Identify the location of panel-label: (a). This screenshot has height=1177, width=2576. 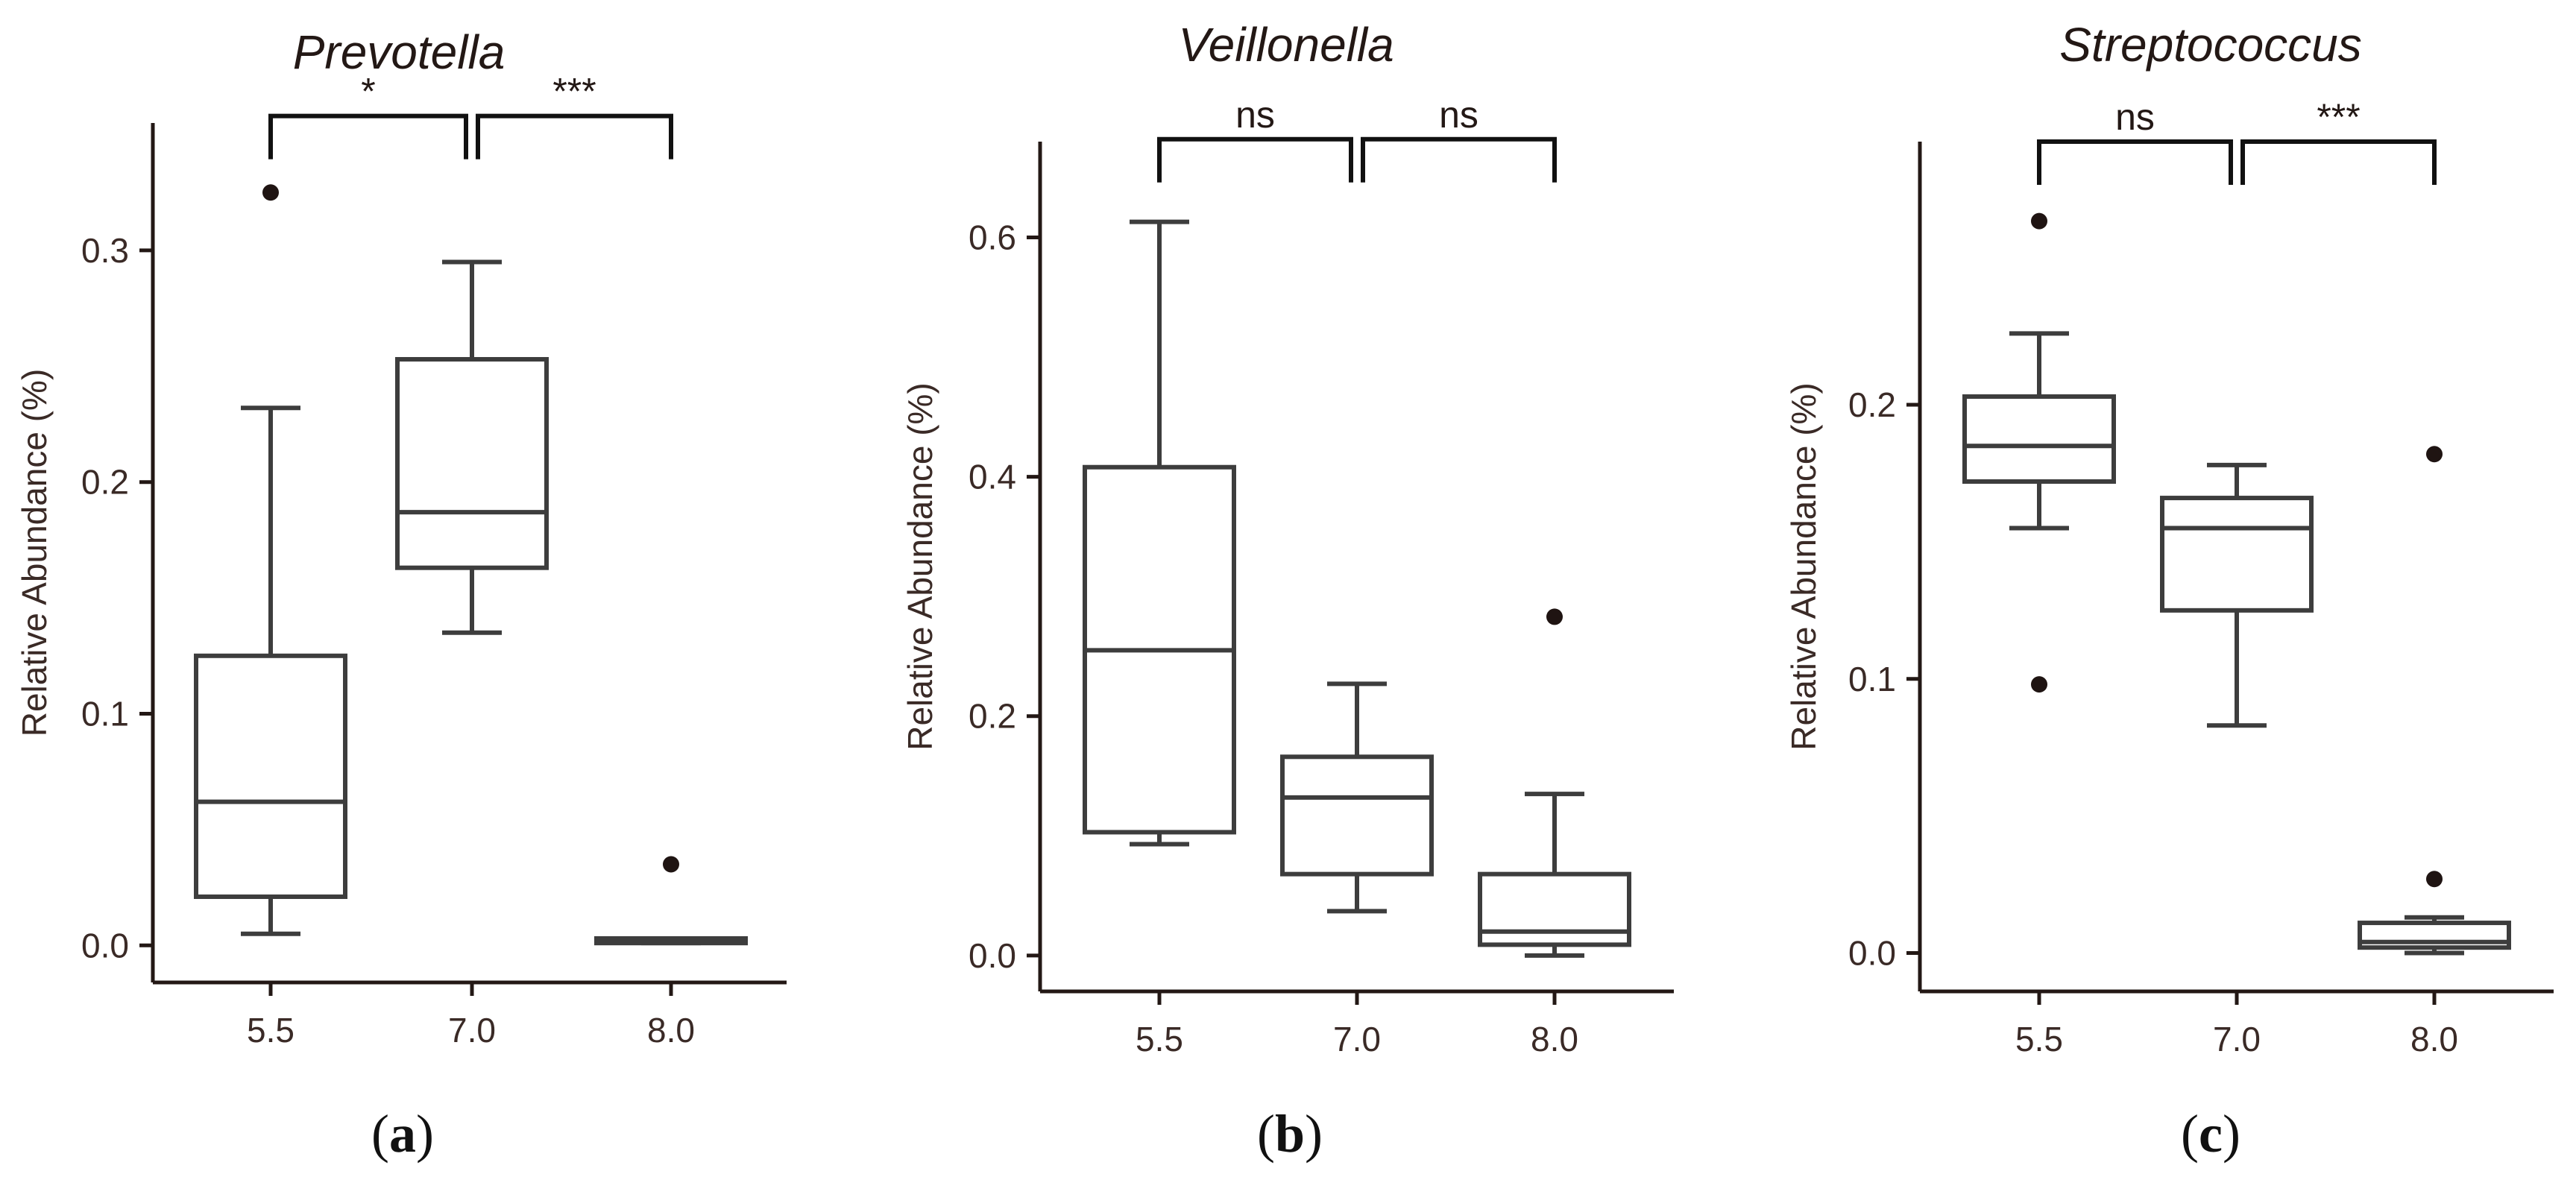
(402, 1134).